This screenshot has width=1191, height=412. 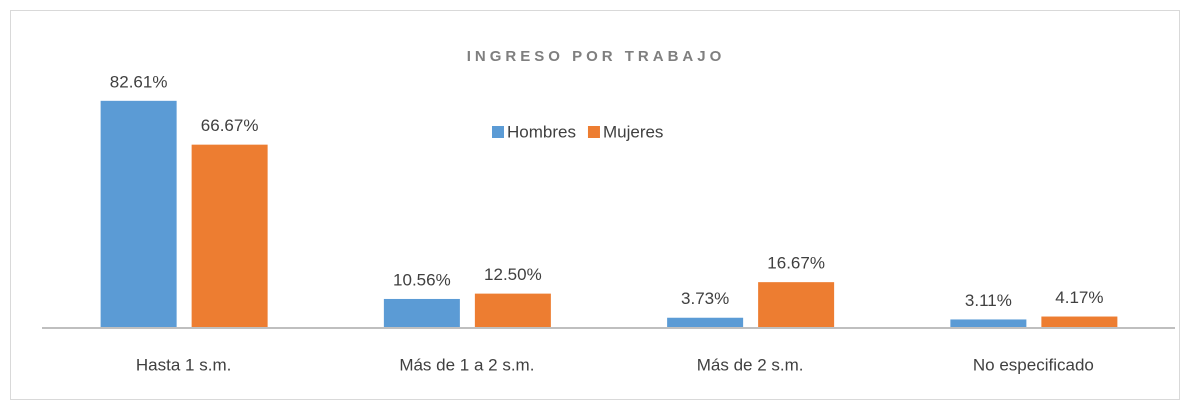 What do you see at coordinates (633, 131) in the screenshot?
I see `legend-label: Mujeres` at bounding box center [633, 131].